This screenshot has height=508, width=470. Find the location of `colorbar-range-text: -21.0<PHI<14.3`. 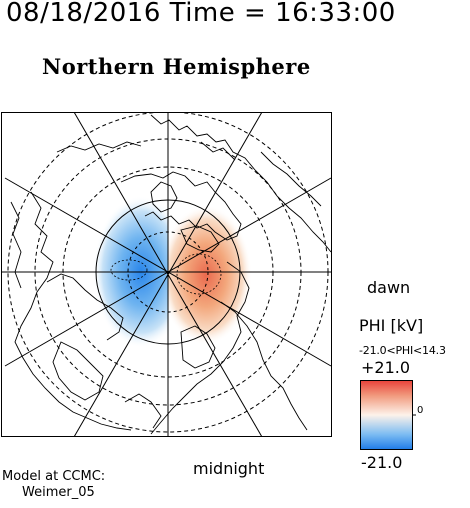

colorbar-range-text: -21.0<PHI<14.3 is located at coordinates (402, 350).